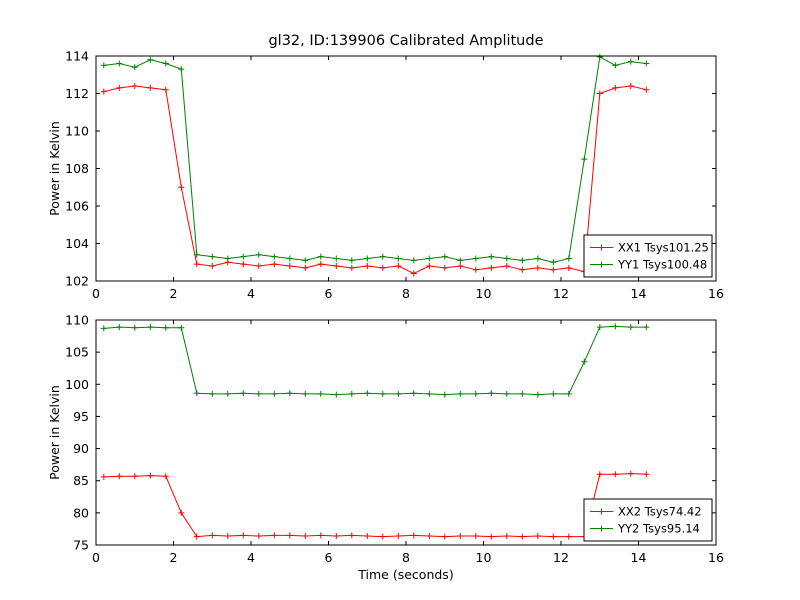 This screenshot has height=600, width=800. Describe the element at coordinates (77, 352) in the screenshot. I see `y-tick-label: 105` at that location.